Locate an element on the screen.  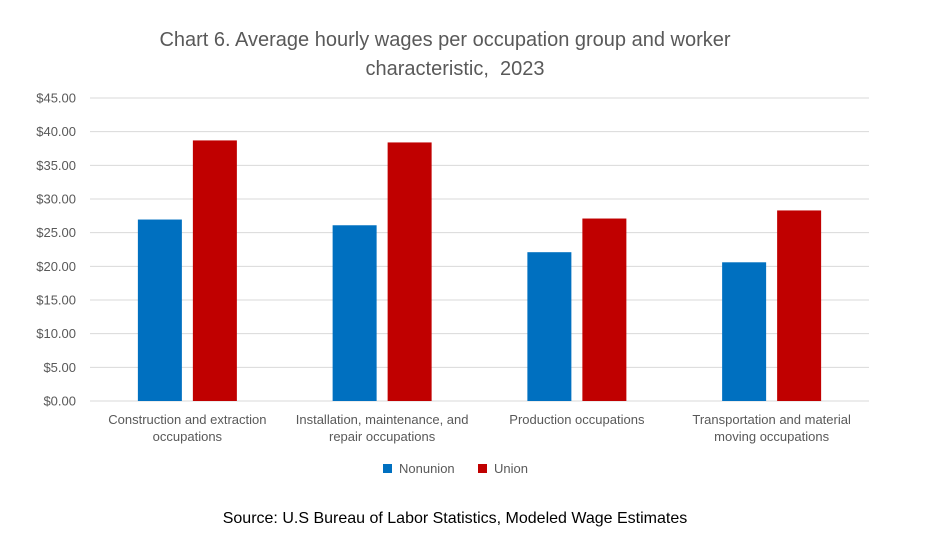
legend-label-nonunion: Nonunion is located at coordinates (427, 468).